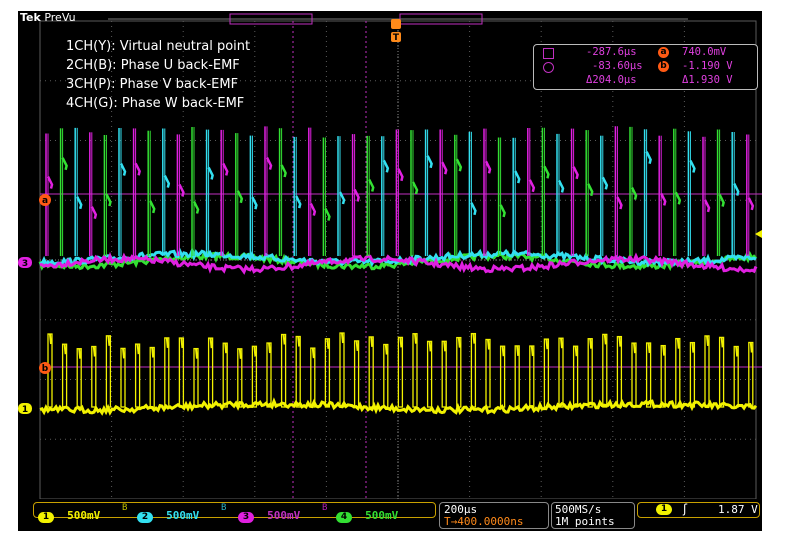  What do you see at coordinates (145, 517) in the screenshot?
I see `ch2-chip: 2` at bounding box center [145, 517].